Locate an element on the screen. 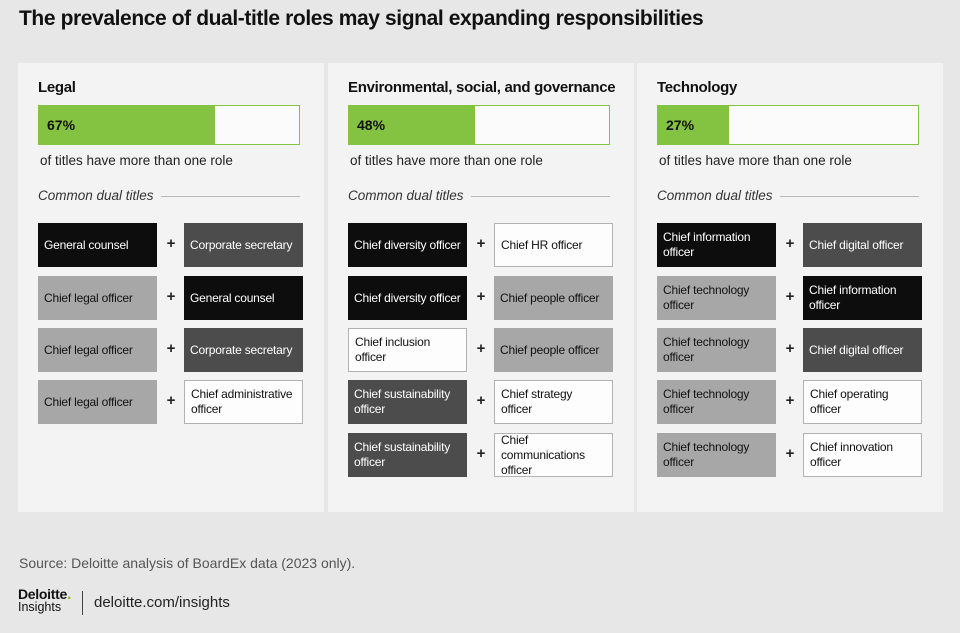  percent-label: 27% is located at coordinates (680, 125).